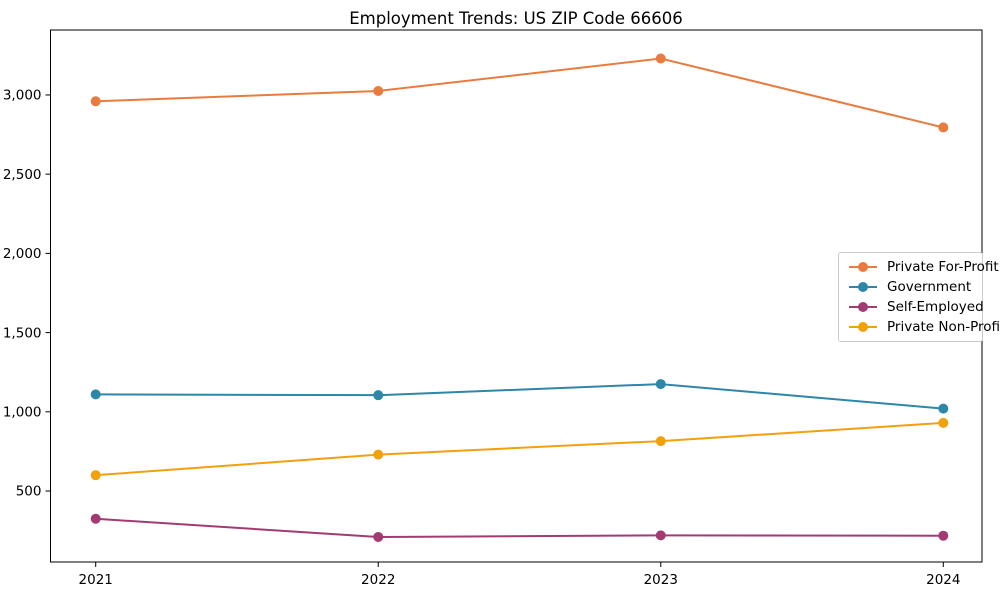  I want to click on legend-item: Private For-Profit, so click(923, 267).